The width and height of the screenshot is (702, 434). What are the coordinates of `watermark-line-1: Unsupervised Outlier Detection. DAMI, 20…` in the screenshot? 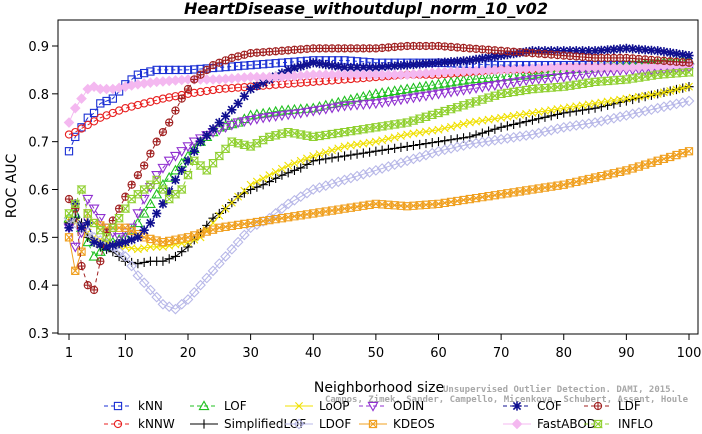 It's located at (559, 389).